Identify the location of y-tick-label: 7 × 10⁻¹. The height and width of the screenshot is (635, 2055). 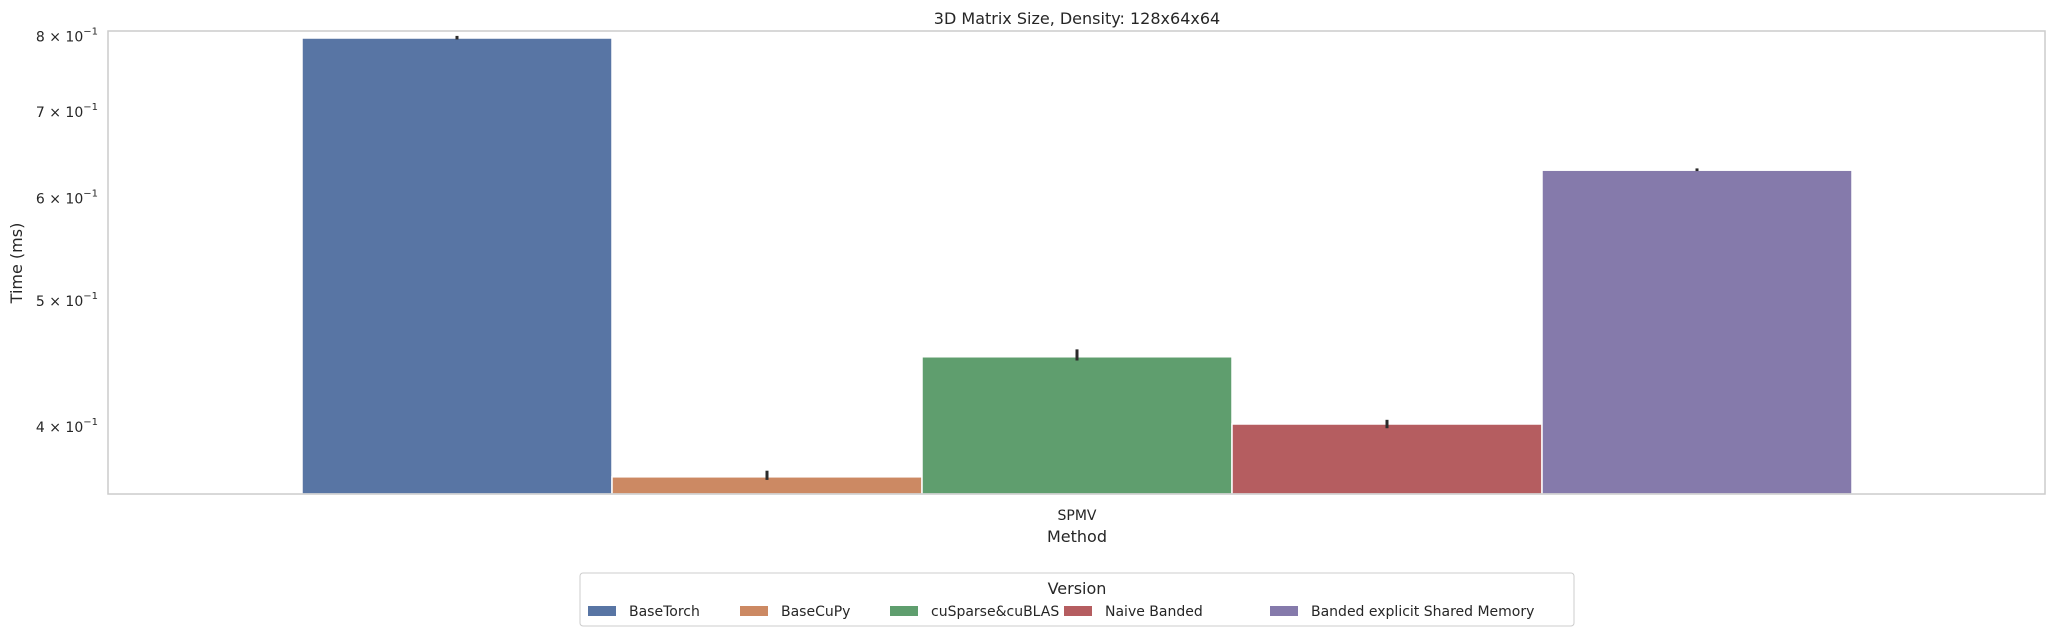
(67, 111).